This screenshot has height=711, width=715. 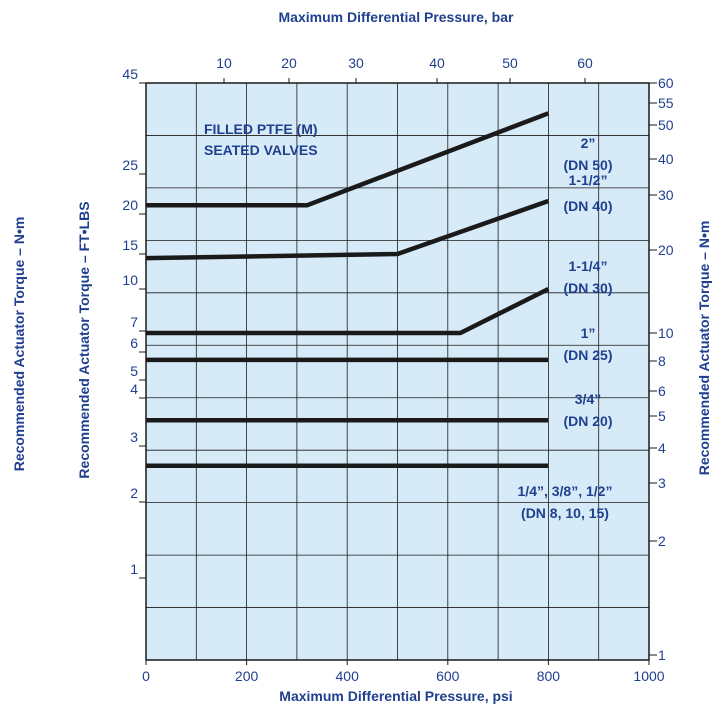 I want to click on y-right-tick-label: 1, so click(x=662, y=655).